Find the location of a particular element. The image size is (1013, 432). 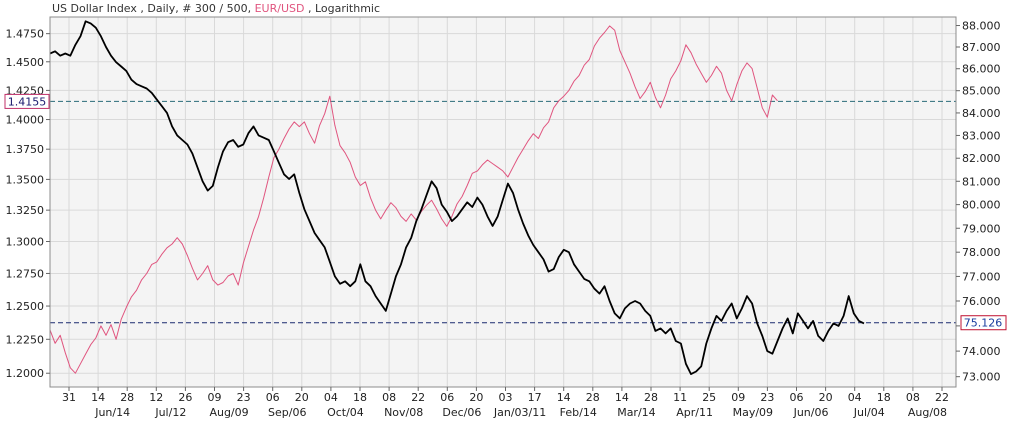

x-day-label: 17 is located at coordinates (535, 397).